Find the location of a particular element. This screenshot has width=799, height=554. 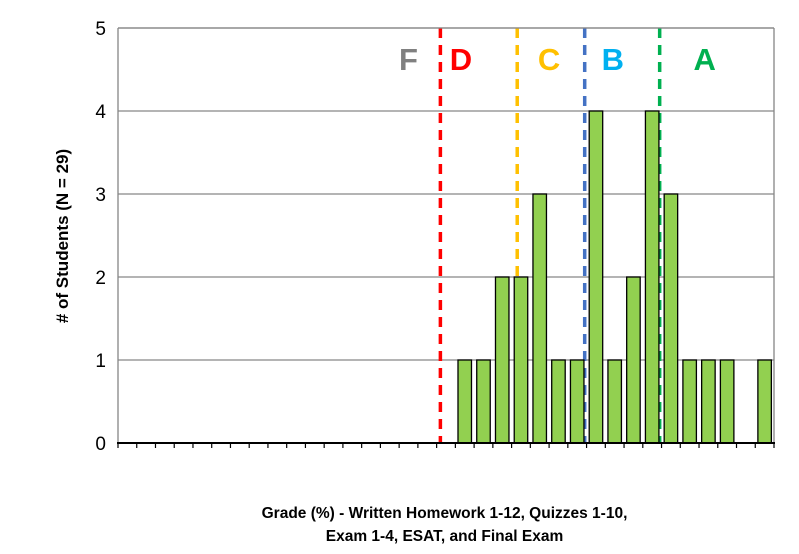

y-tick-label: 2 is located at coordinates (100, 278).